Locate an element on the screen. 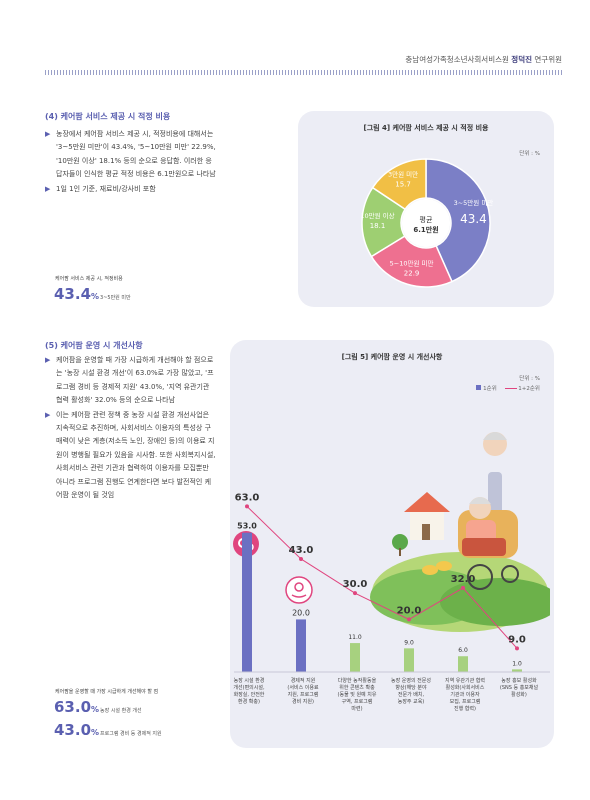 This screenshot has height=800, width=590. highlight-value: 43.0 is located at coordinates (73, 730).